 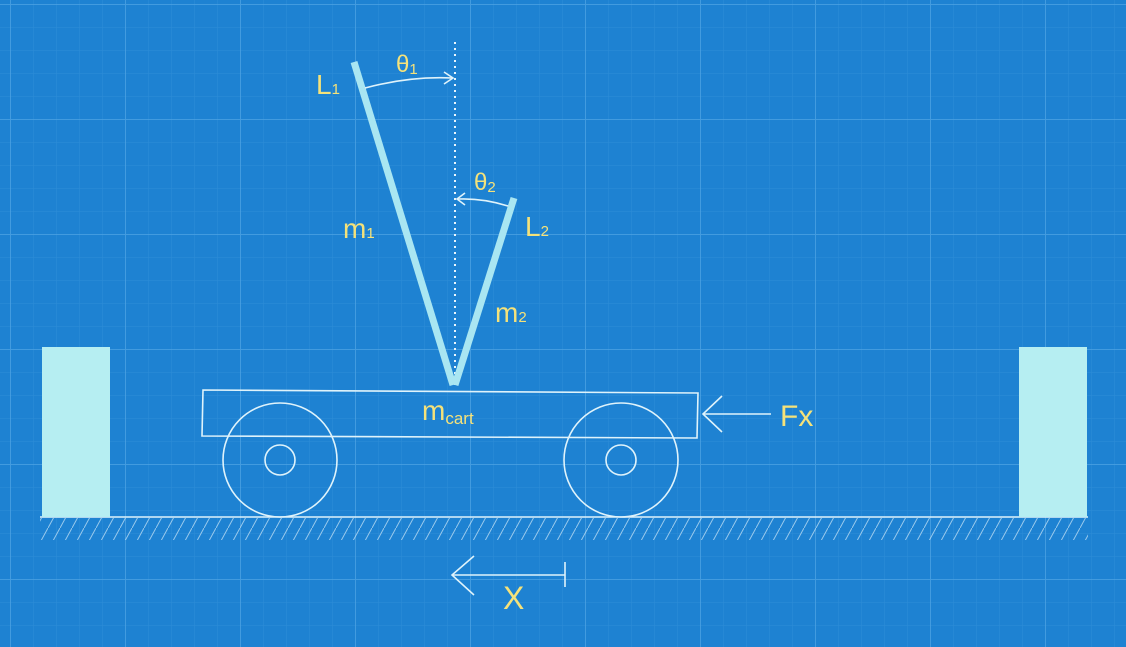 I want to click on force-label: Fx, so click(x=796, y=416).